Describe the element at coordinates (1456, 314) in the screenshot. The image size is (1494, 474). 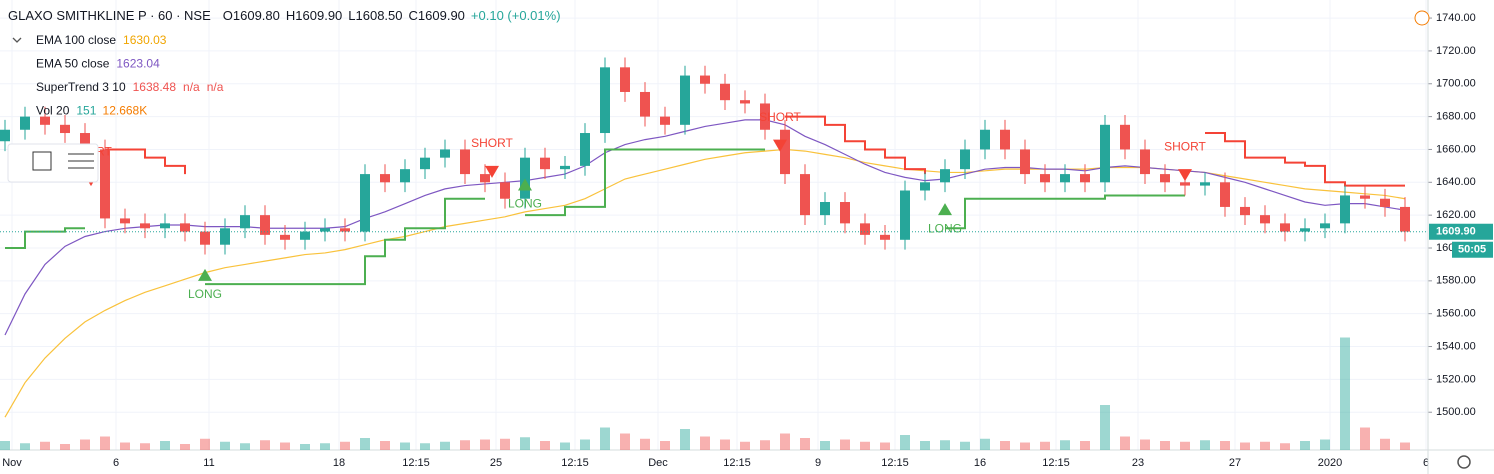
I see `y-tick-label: 1560.00` at that location.